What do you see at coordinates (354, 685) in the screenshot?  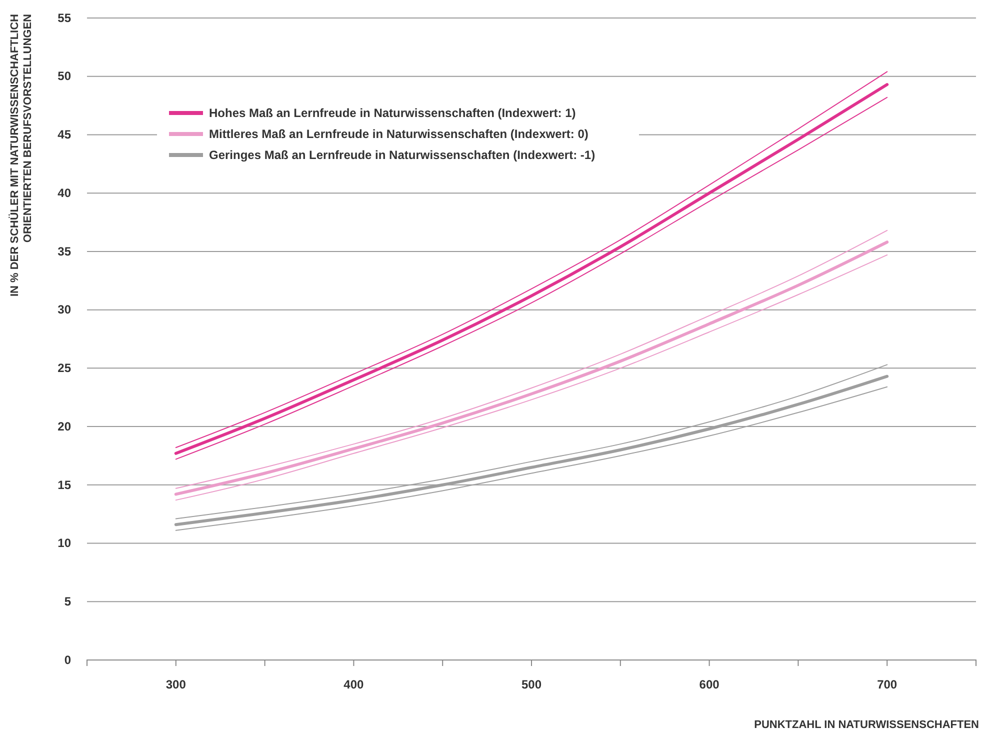 I see `x-tick-label: 400` at bounding box center [354, 685].